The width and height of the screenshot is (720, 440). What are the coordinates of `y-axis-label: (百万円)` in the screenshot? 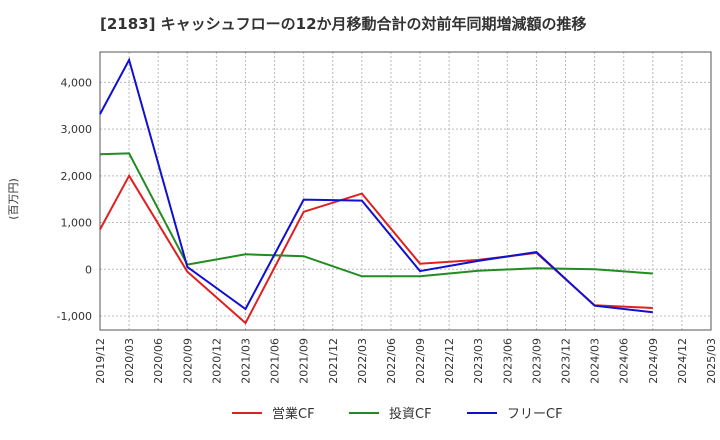 It's located at (13, 199).